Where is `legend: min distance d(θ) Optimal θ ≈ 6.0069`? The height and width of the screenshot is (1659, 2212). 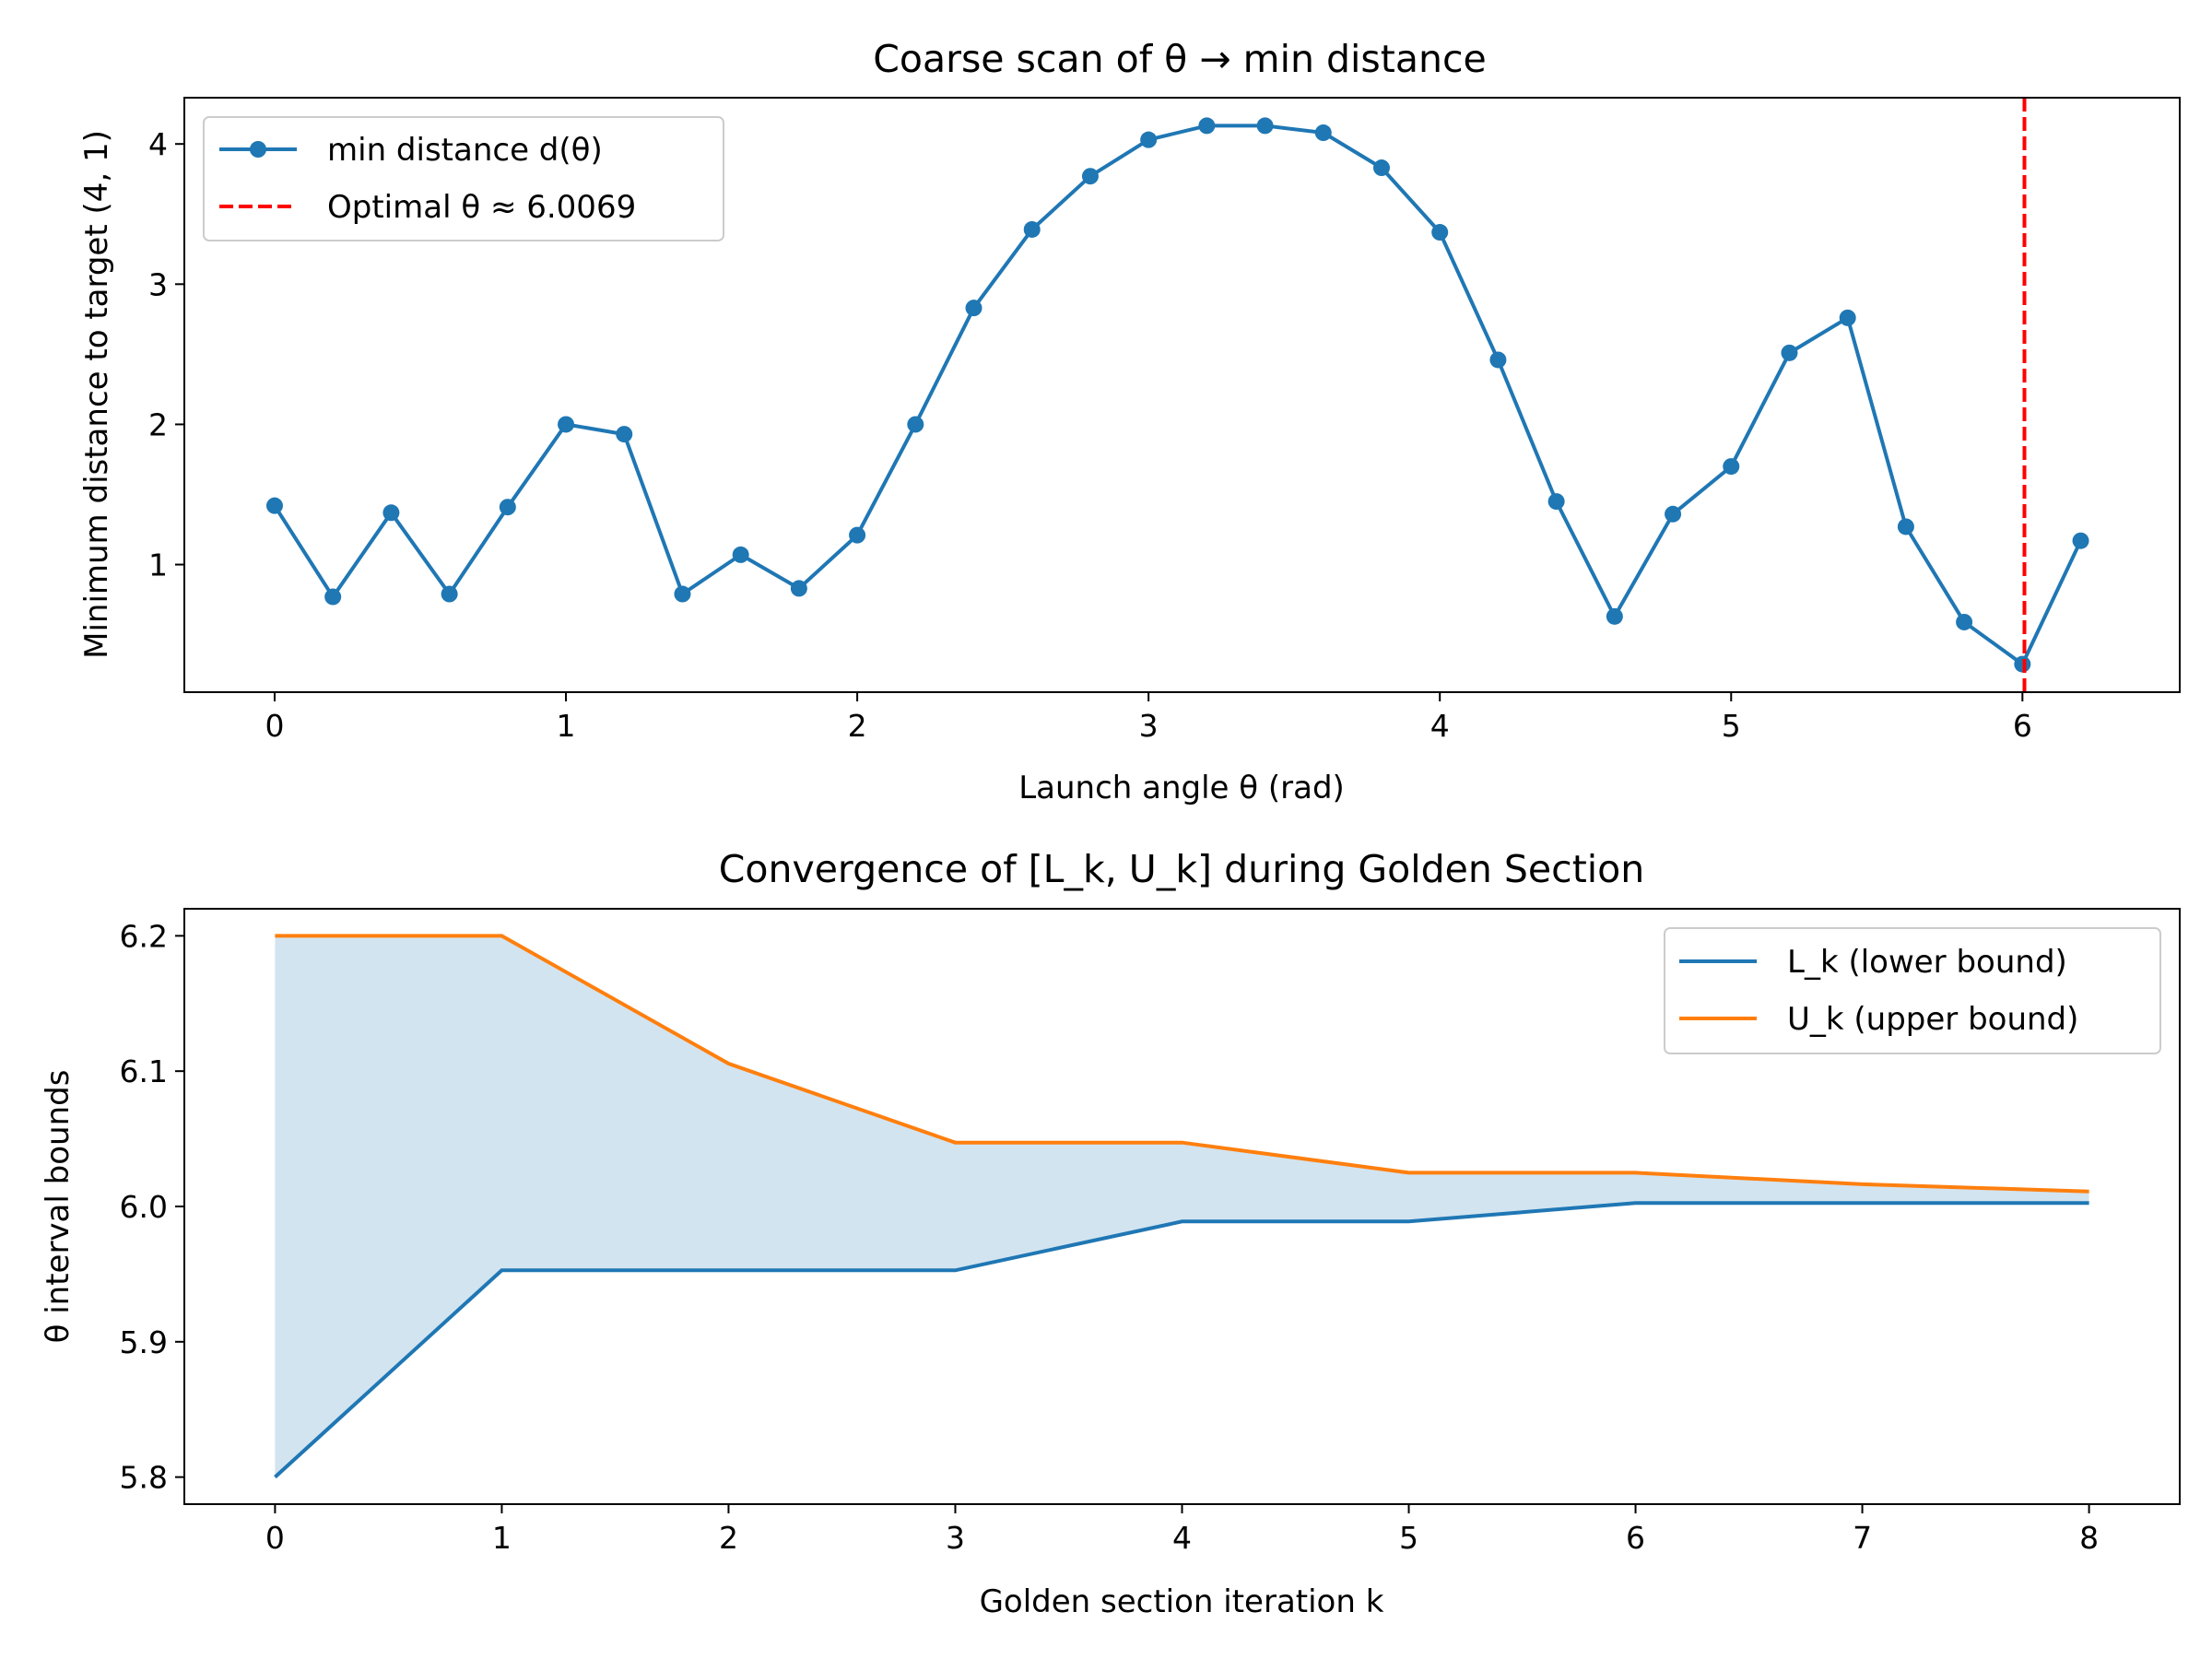
legend: min distance d(θ) Optimal θ ≈ 6.0069 is located at coordinates (463, 178).